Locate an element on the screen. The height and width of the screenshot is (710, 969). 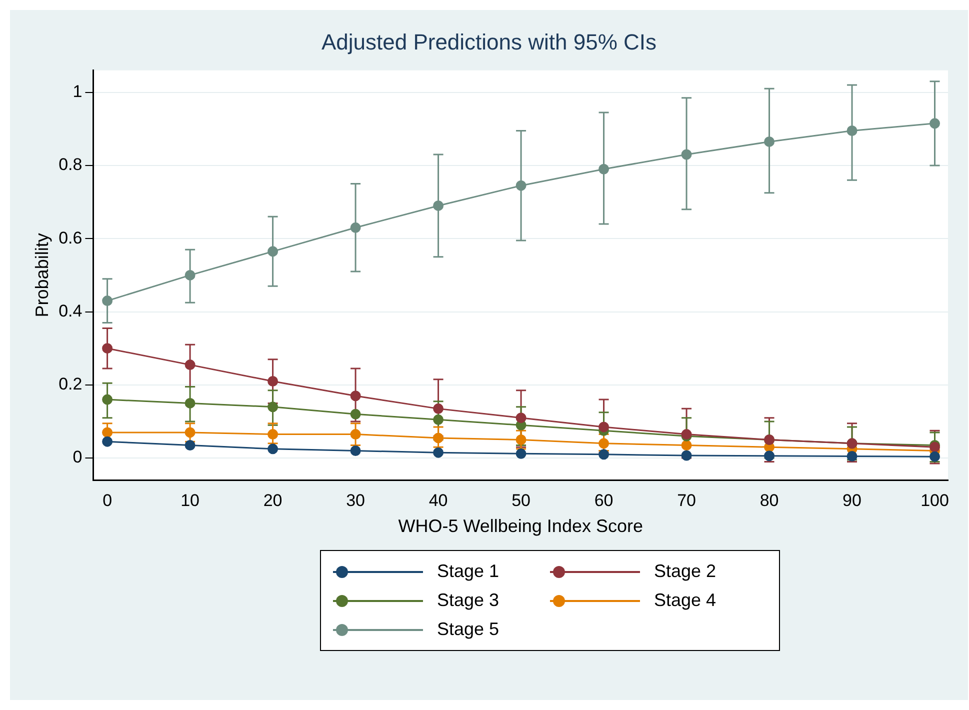
legend-label: Stage 2 is located at coordinates (685, 571).